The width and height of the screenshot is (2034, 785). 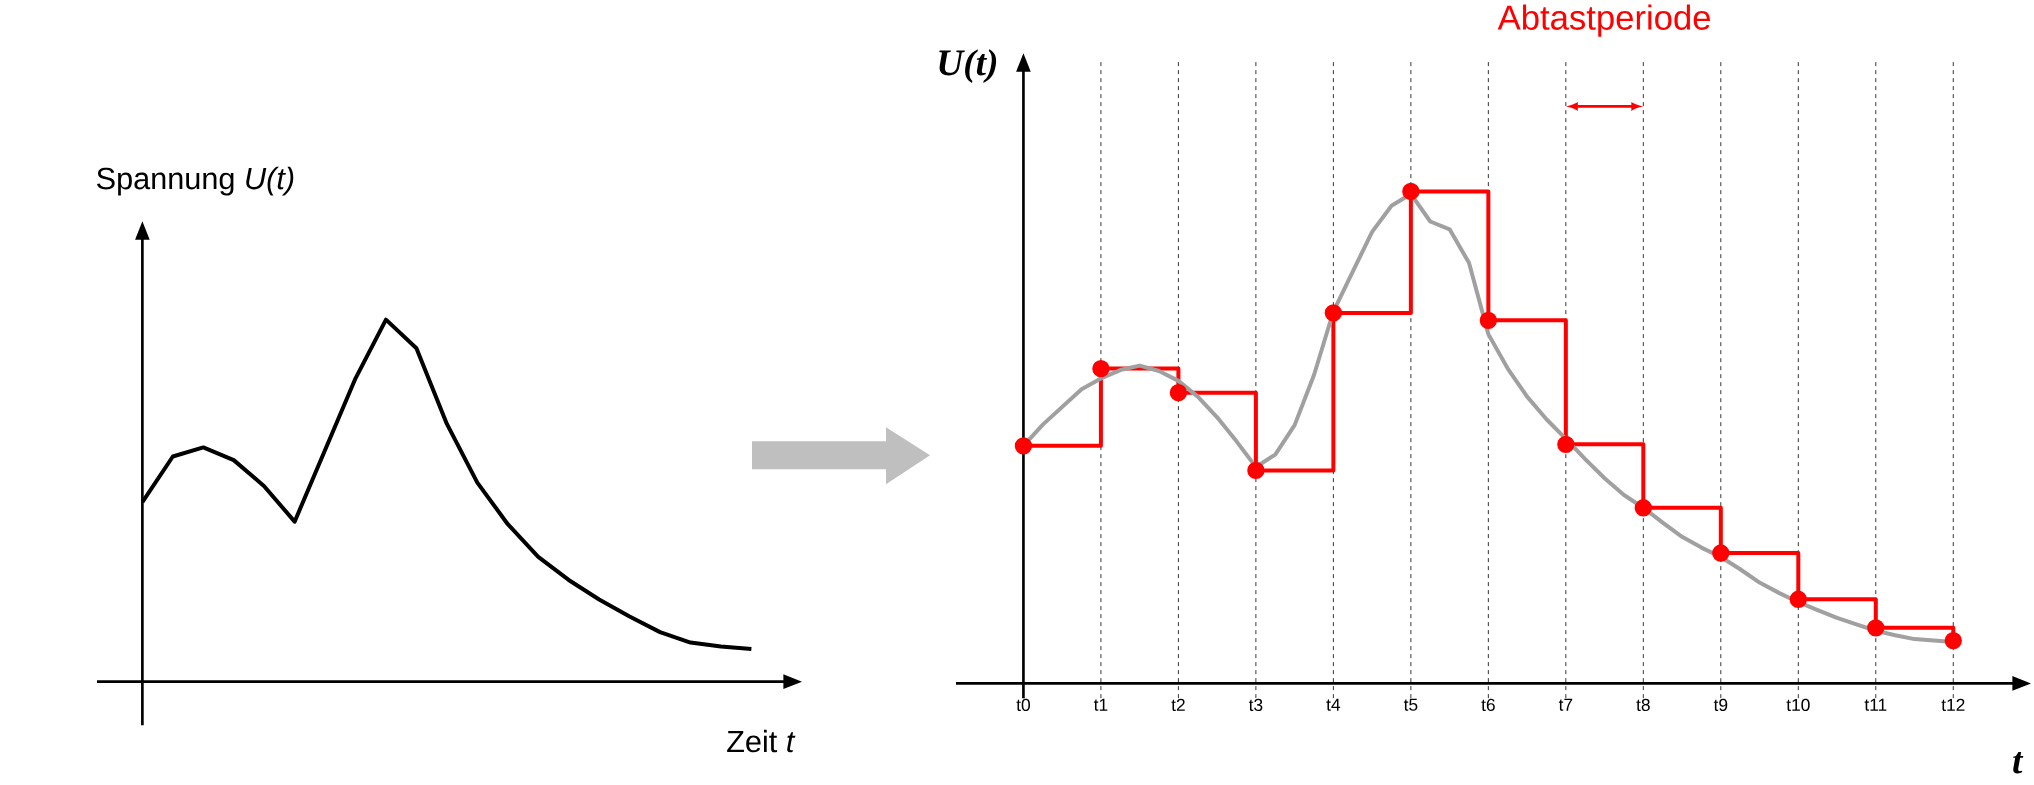 I want to click on x-tick-label: t2, so click(x=1178, y=704).